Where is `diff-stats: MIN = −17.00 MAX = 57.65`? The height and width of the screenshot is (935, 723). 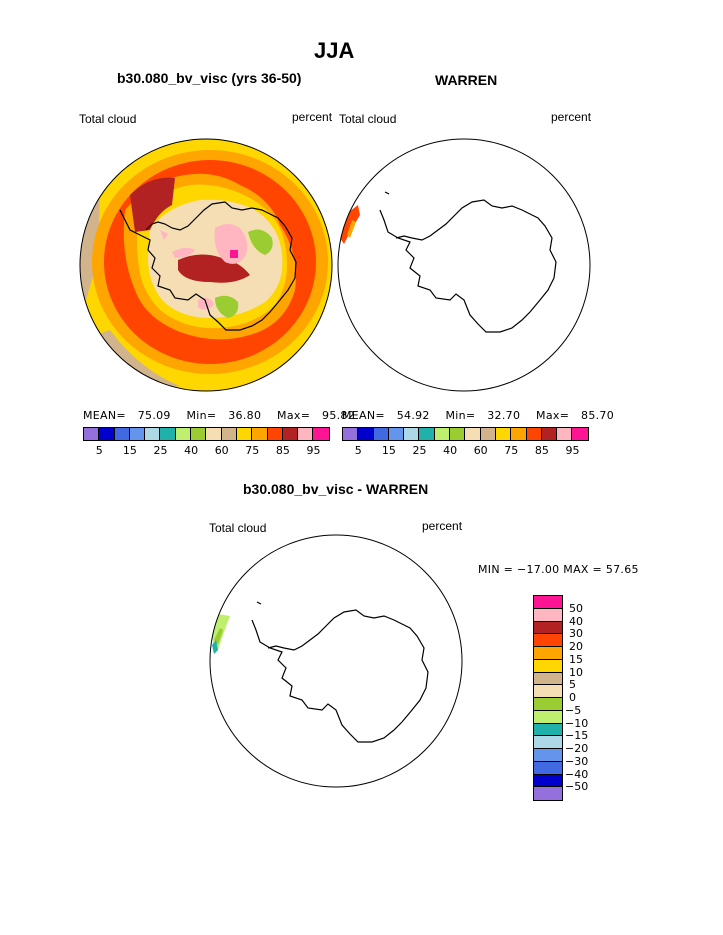 diff-stats: MIN = −17.00 MAX = 57.65 is located at coordinates (558, 569).